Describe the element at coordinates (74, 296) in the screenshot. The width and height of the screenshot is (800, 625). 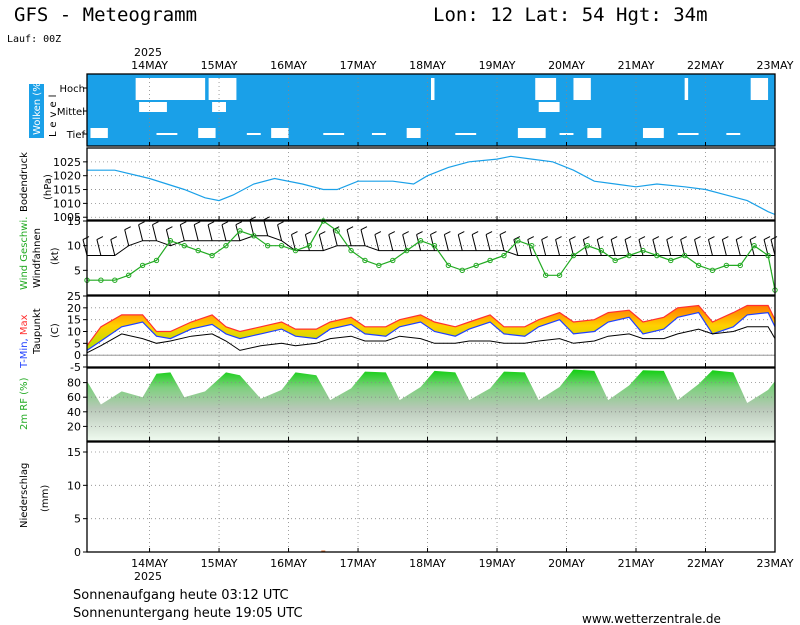
I see `y-tick-label: 25` at that location.